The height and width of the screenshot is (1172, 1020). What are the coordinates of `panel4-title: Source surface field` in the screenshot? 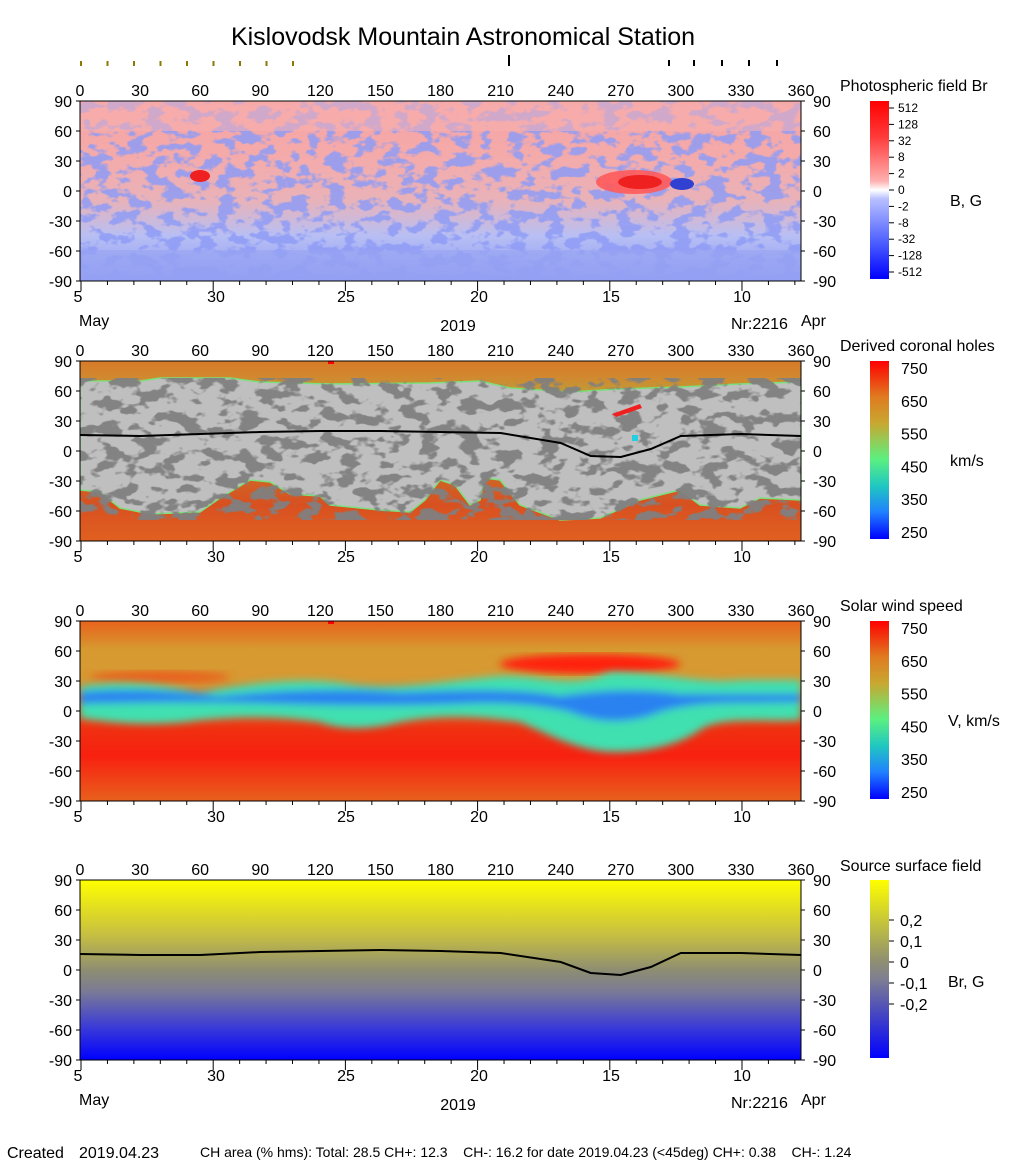 It's located at (910, 866).